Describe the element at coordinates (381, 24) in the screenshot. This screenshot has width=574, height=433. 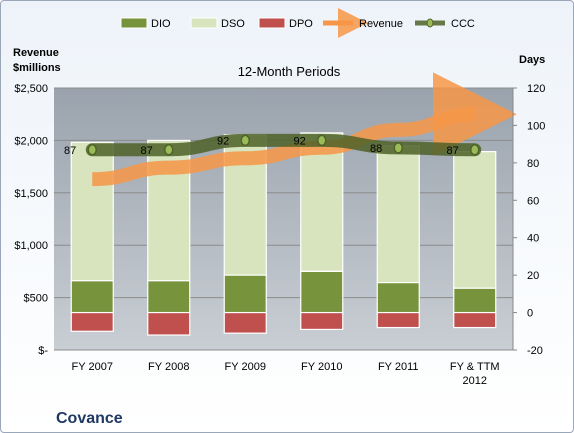
I see `legend-label-revenue: Revenue` at that location.